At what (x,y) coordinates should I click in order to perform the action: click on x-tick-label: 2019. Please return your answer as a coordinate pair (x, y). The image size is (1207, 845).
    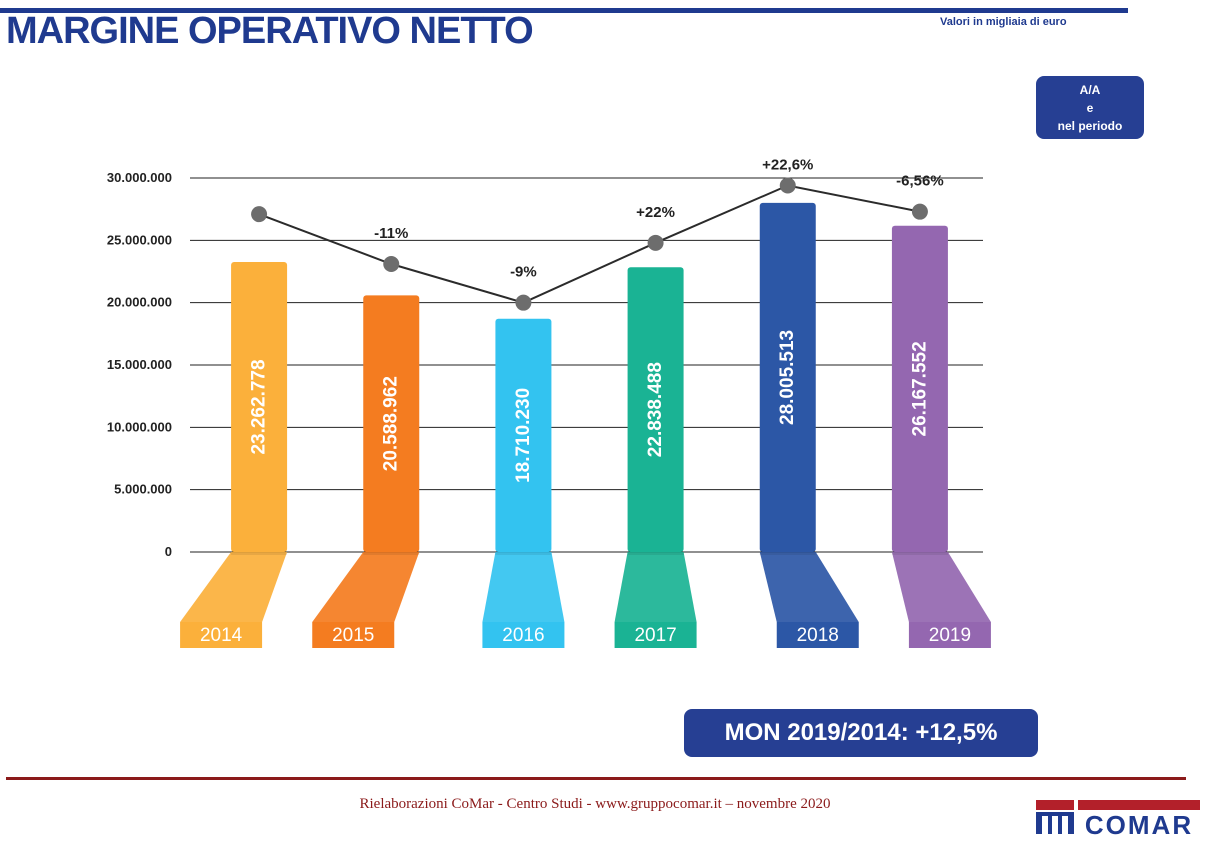
    Looking at the image, I should click on (950, 635).